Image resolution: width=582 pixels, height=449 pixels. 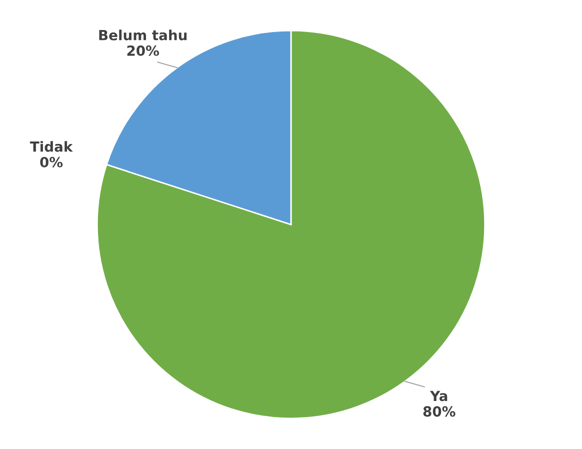 I want to click on text: 0%, so click(x=51, y=162).